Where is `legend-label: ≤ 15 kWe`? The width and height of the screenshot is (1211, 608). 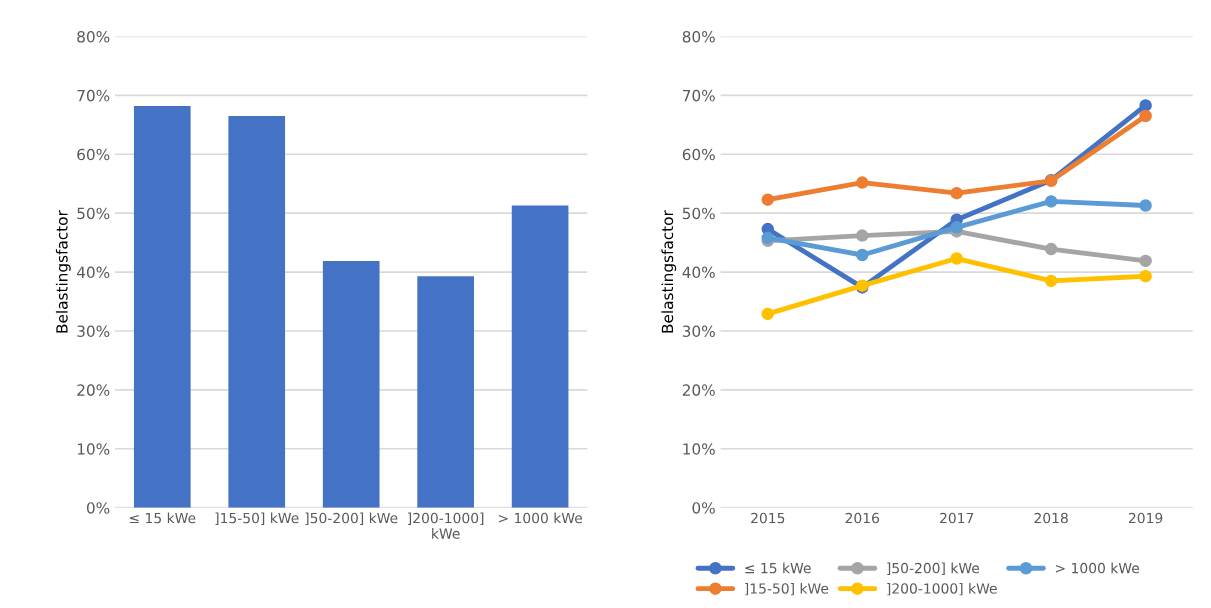
legend-label: ≤ 15 kWe is located at coordinates (778, 568).